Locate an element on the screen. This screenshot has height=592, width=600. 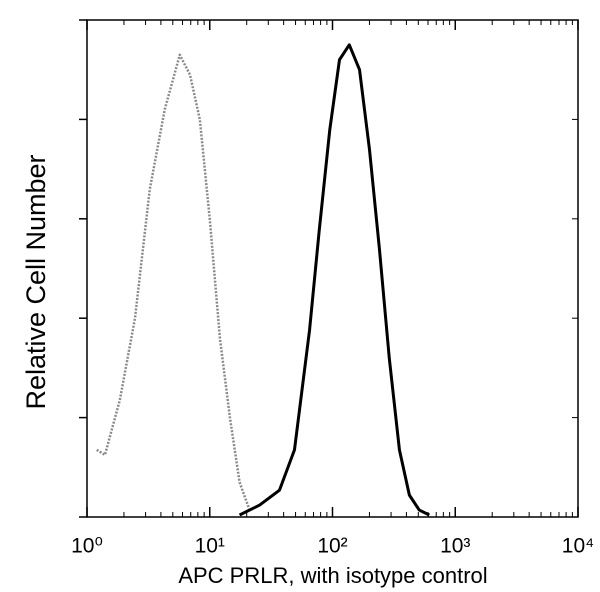
x-tick-label: 10⁴ is located at coordinates (578, 546).